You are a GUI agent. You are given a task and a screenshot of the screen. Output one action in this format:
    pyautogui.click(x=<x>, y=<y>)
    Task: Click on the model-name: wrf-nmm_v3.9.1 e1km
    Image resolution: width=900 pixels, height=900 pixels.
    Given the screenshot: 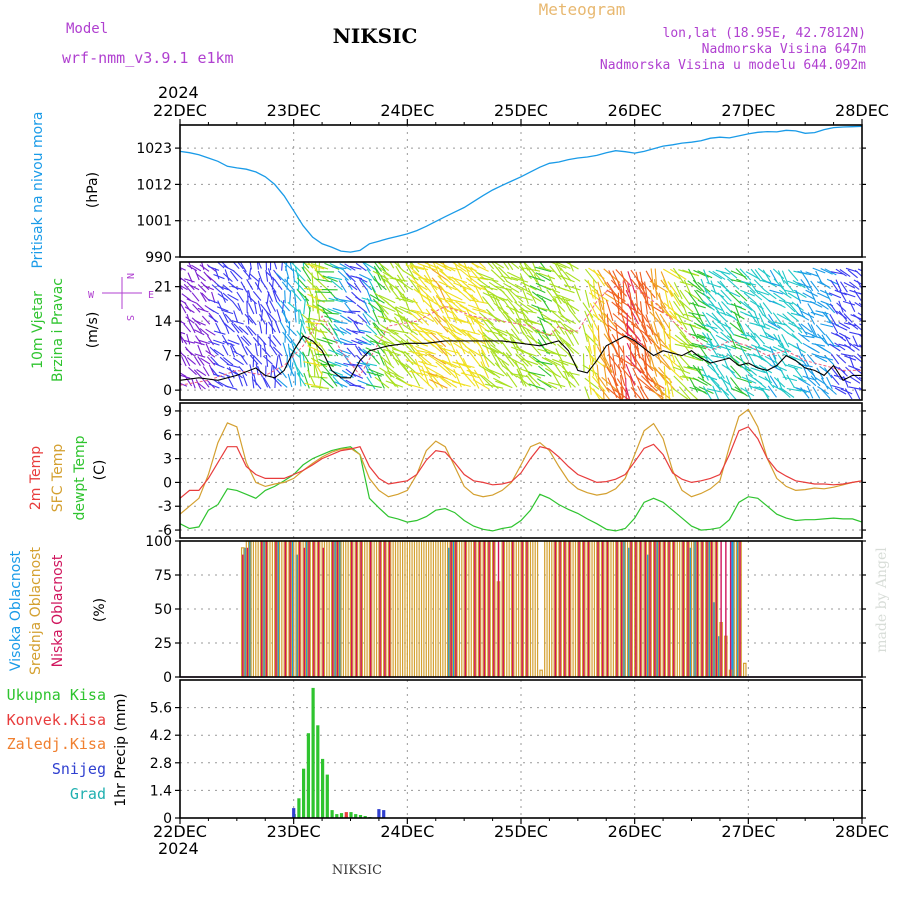 What is the action you would take?
    pyautogui.click(x=148, y=58)
    